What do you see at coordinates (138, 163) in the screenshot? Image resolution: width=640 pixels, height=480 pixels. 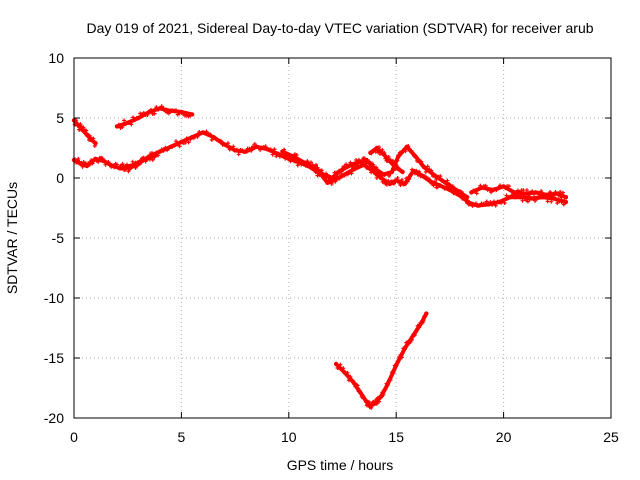 I see `series-trace-morning-mid` at bounding box center [138, 163].